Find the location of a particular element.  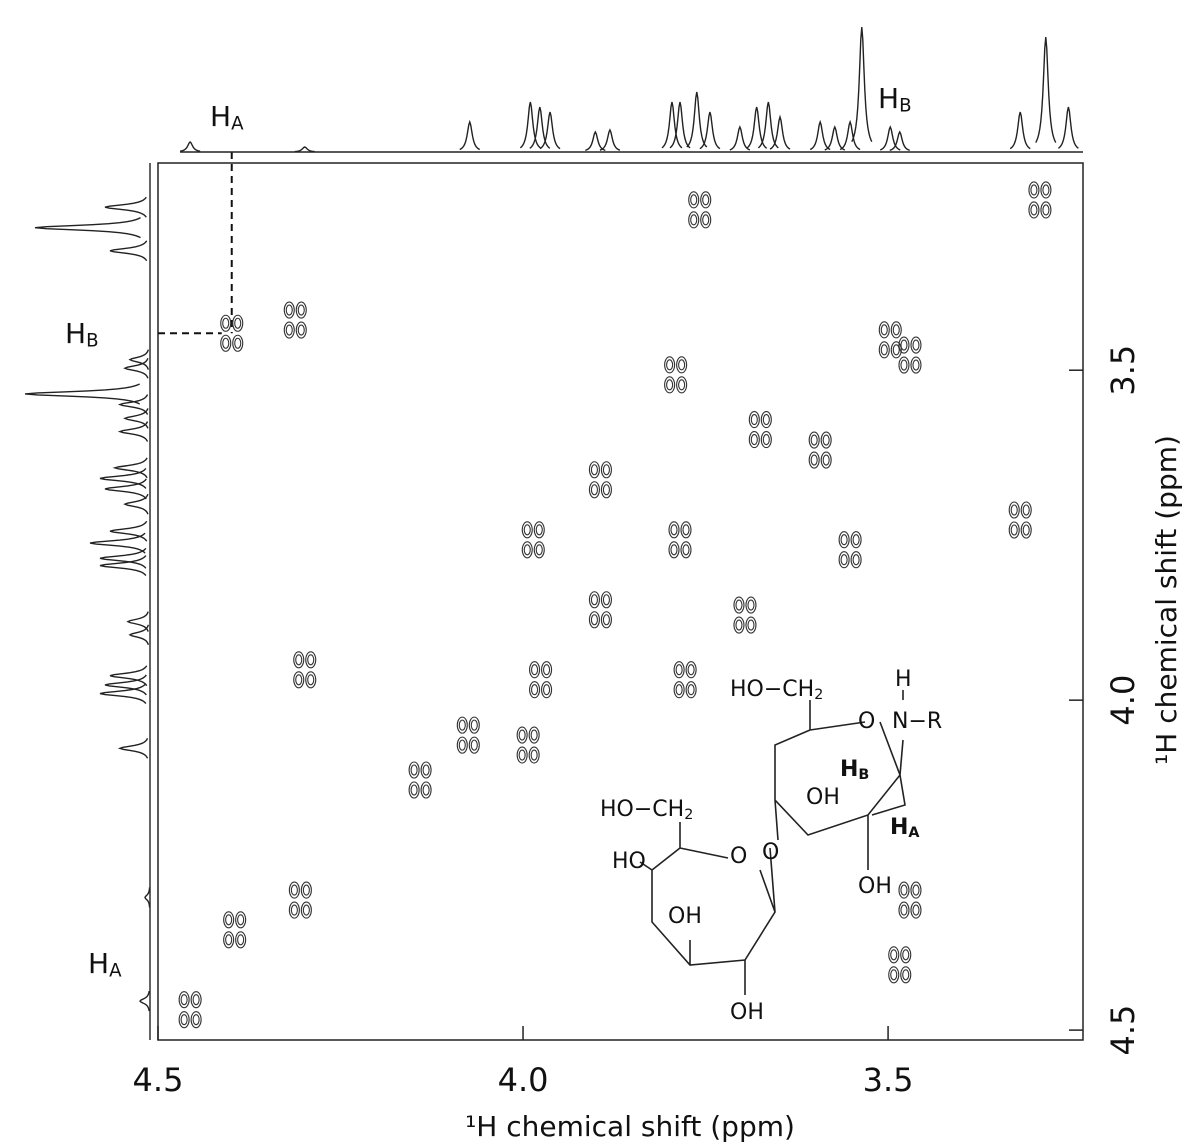

structure-label: HB is located at coordinates (854, 770).